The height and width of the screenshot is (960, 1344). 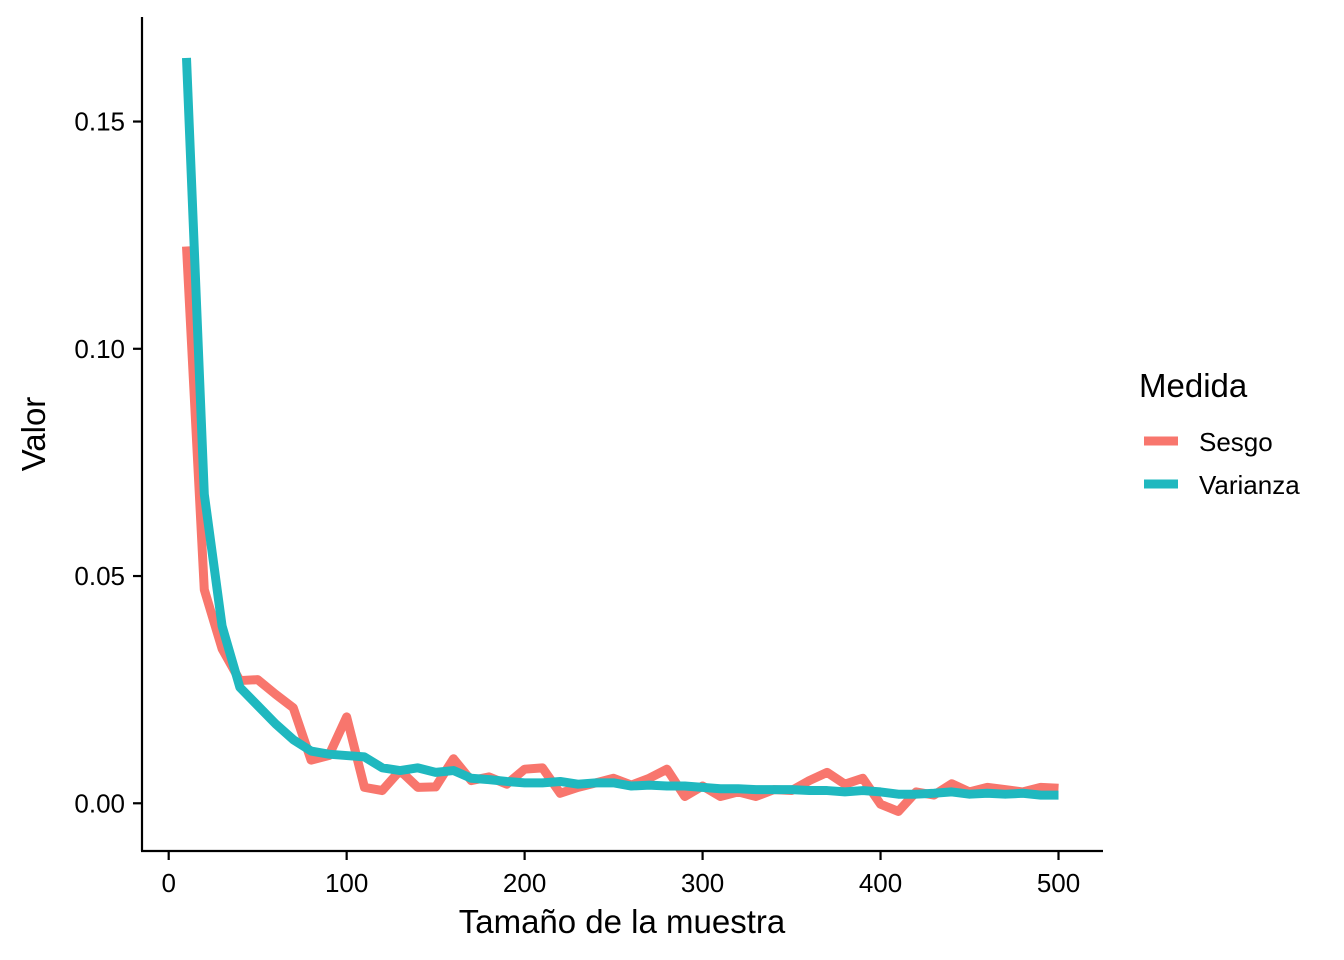 I want to click on x-axis-title: Tamaño de la muestra, so click(x=622, y=921).